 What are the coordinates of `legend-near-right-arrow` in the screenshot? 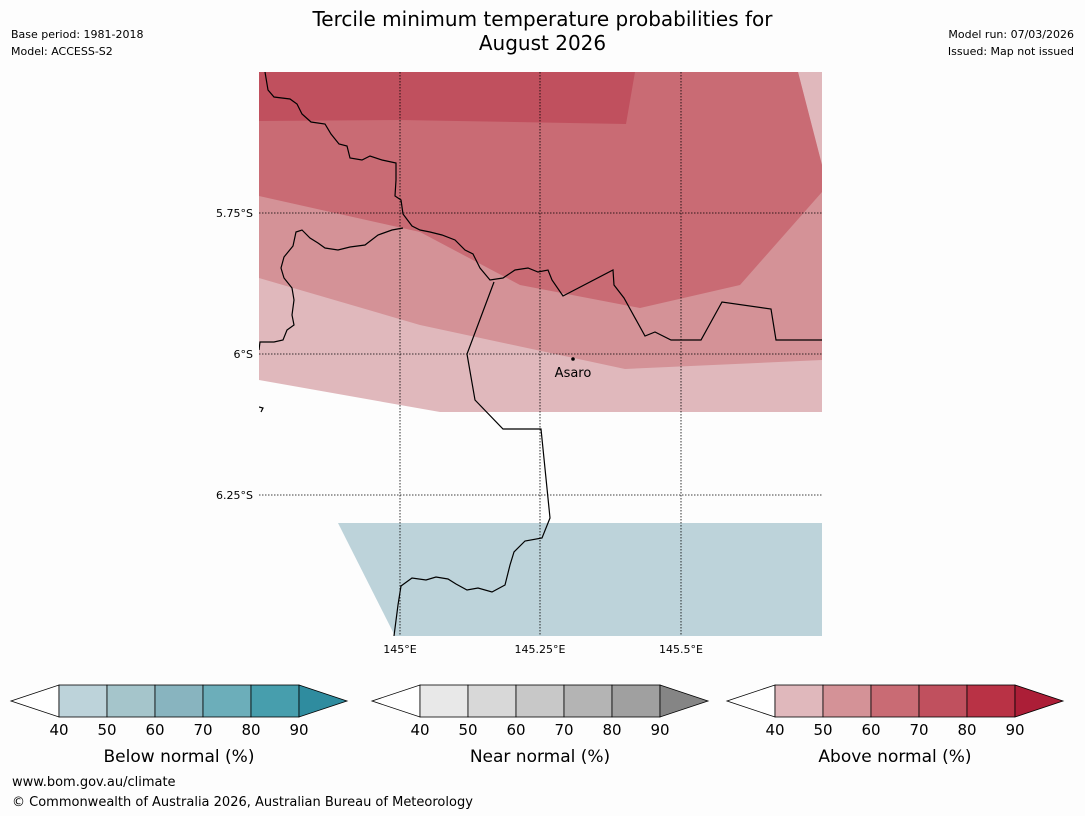 It's located at (684, 701).